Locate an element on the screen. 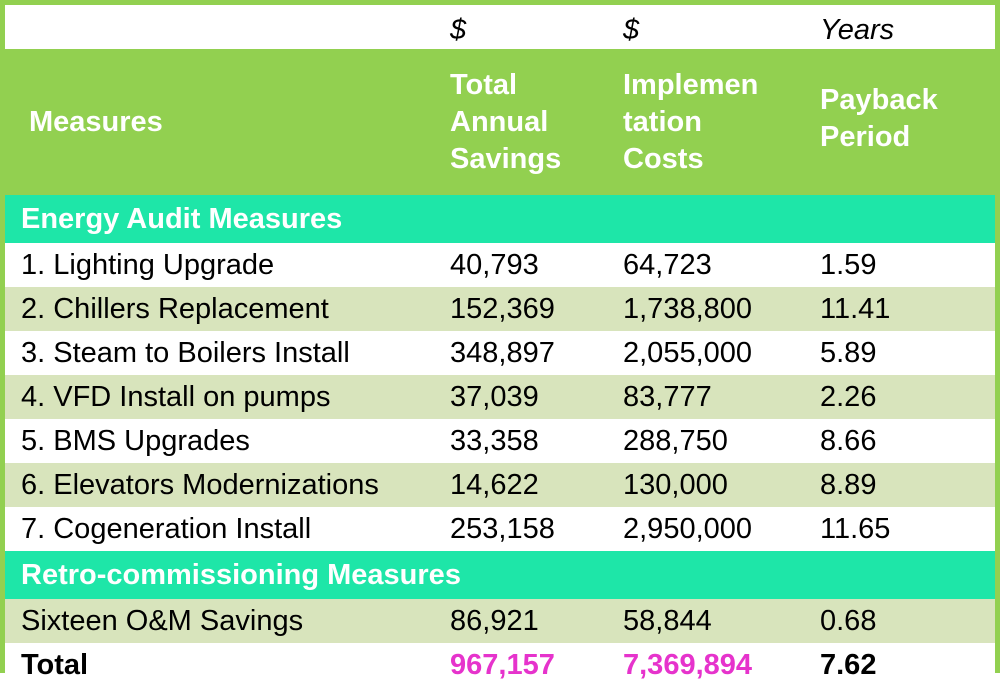  payback-cell: 5.89 is located at coordinates (907, 353).